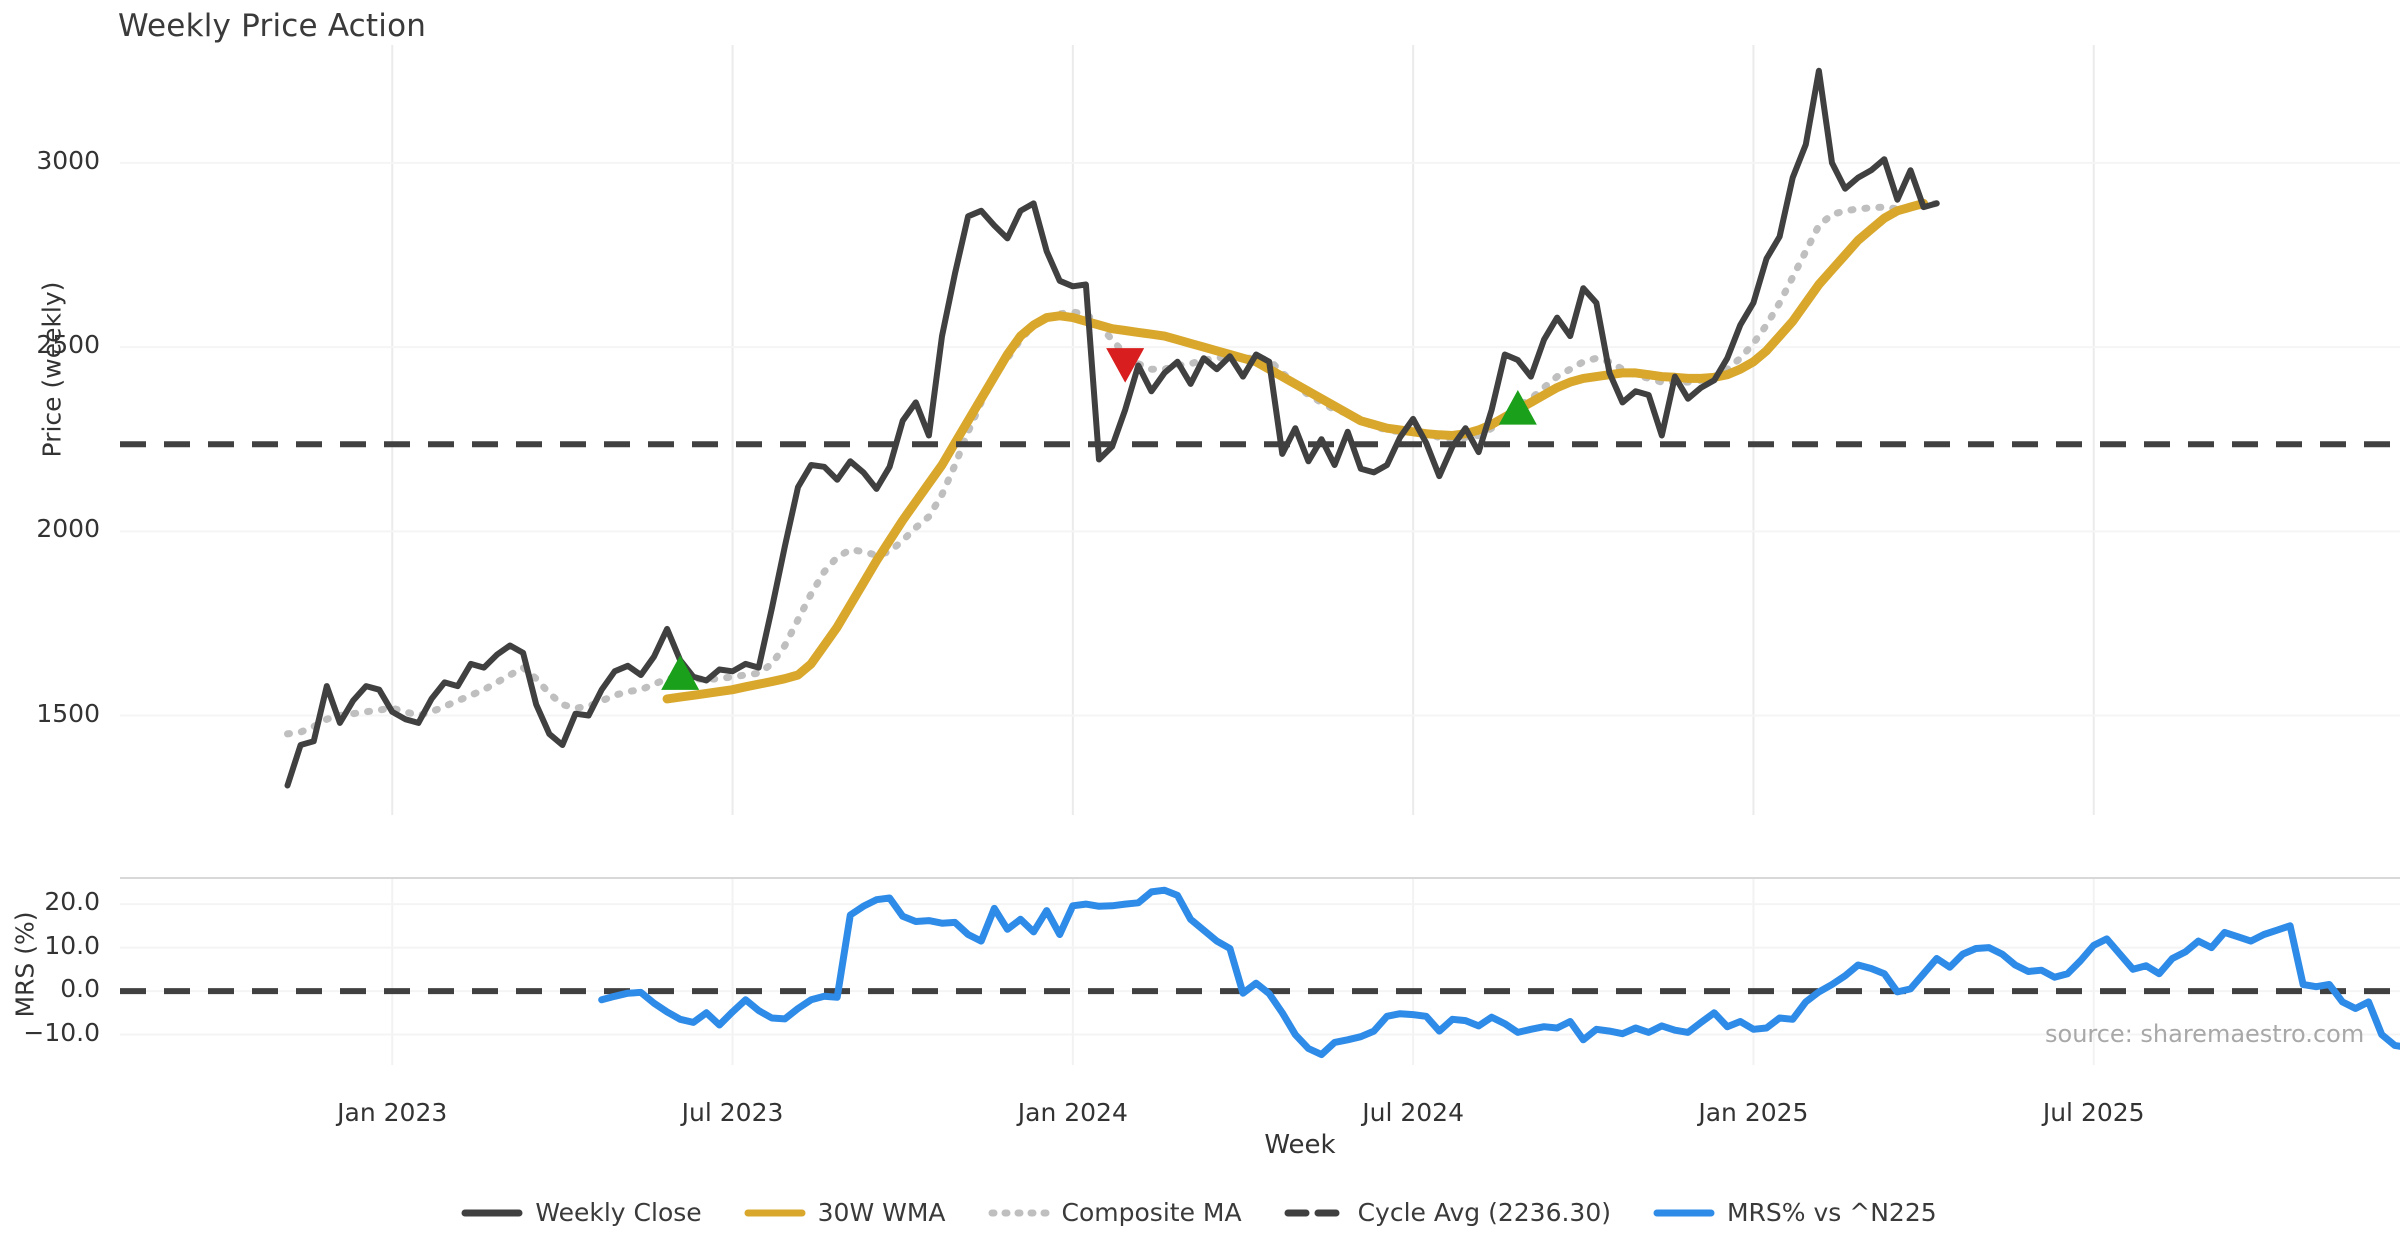 This screenshot has width=2400, height=1260. I want to click on x-tick-label: Jan 2024, so click(1072, 1112).